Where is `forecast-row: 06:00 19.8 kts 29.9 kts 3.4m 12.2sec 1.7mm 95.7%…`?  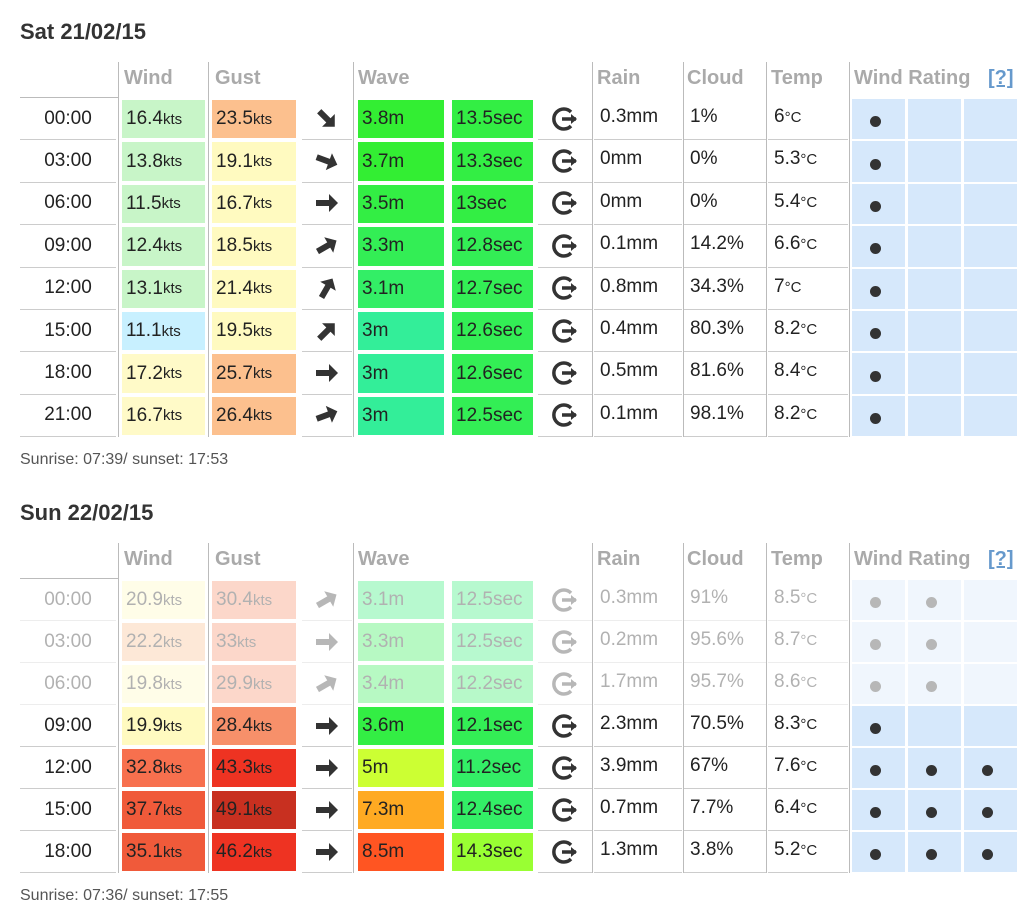
forecast-row: 06:00 19.8 kts 29.9 kts 3.4m 12.2sec 1.7mm 95.7%… is located at coordinates (512, 684).